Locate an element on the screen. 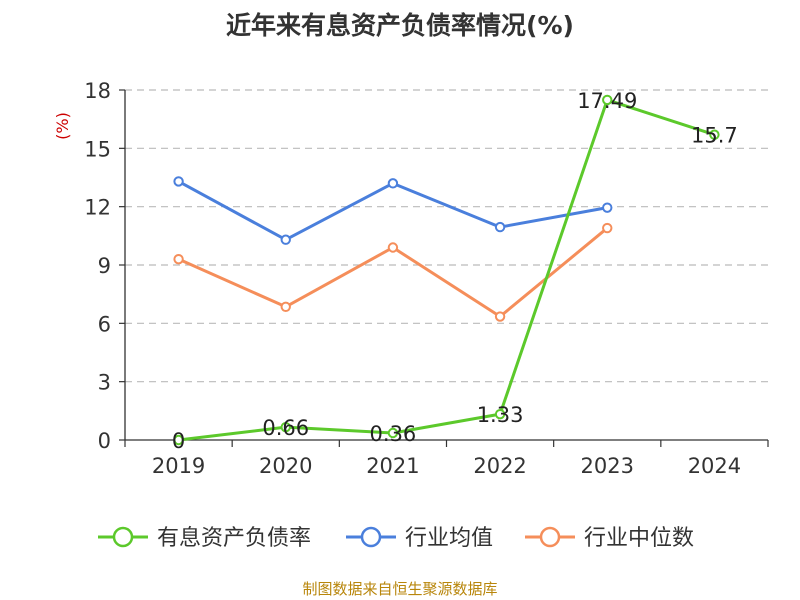 This screenshot has width=800, height=600. y-tick-label: 18 is located at coordinates (97, 91).